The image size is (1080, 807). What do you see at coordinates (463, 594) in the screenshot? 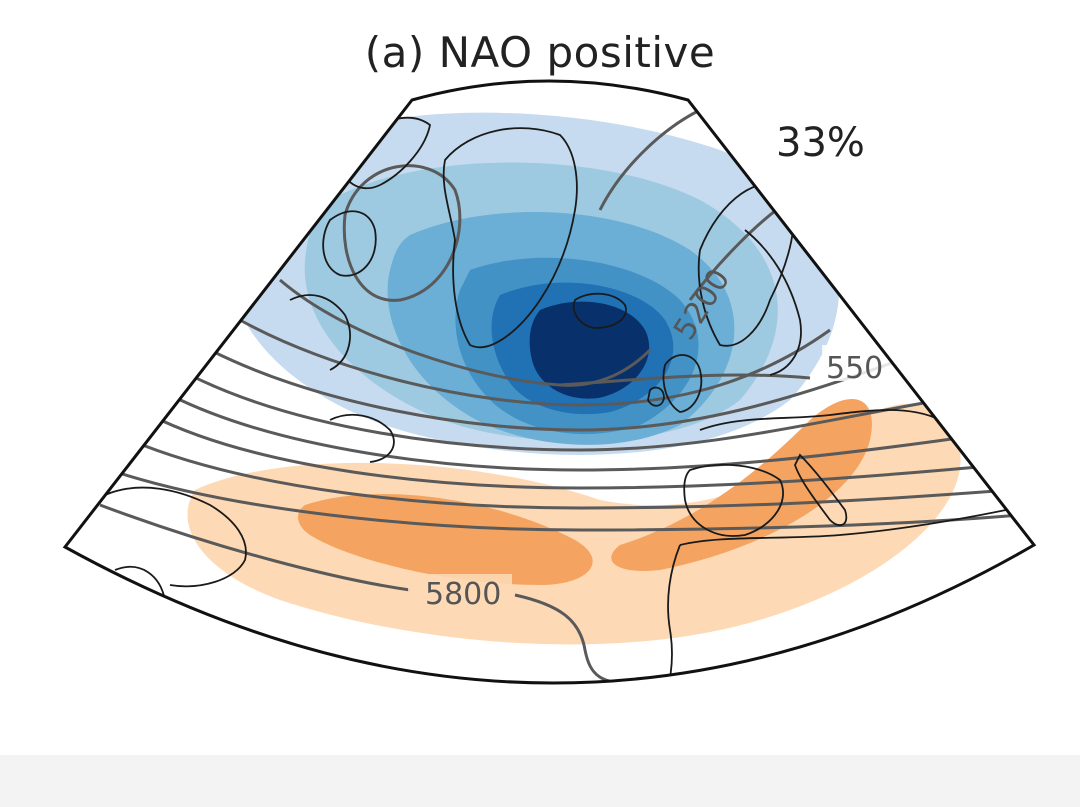
I see `contour-label-5800: 5800` at bounding box center [463, 594].